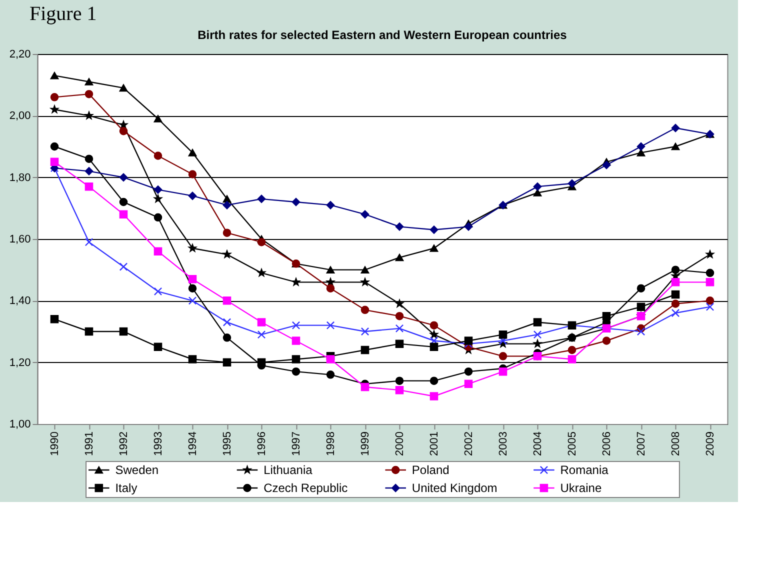 This screenshot has width=780, height=572. What do you see at coordinates (20, 54) in the screenshot?
I see `y-tick-label: 2,20` at bounding box center [20, 54].